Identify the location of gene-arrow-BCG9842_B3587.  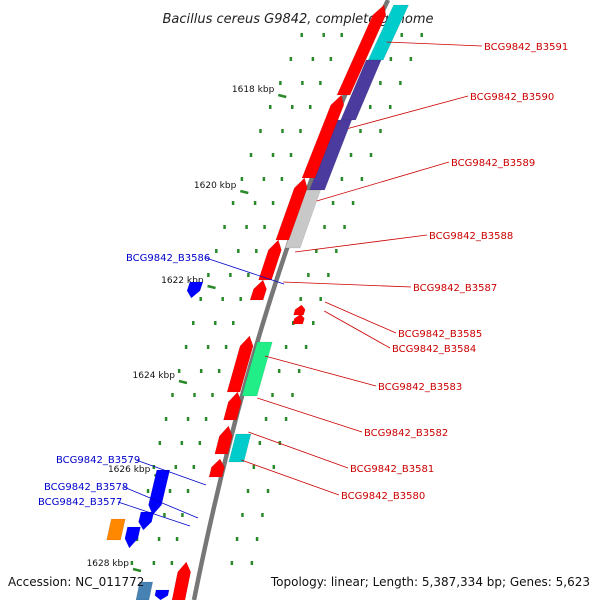
(258, 290).